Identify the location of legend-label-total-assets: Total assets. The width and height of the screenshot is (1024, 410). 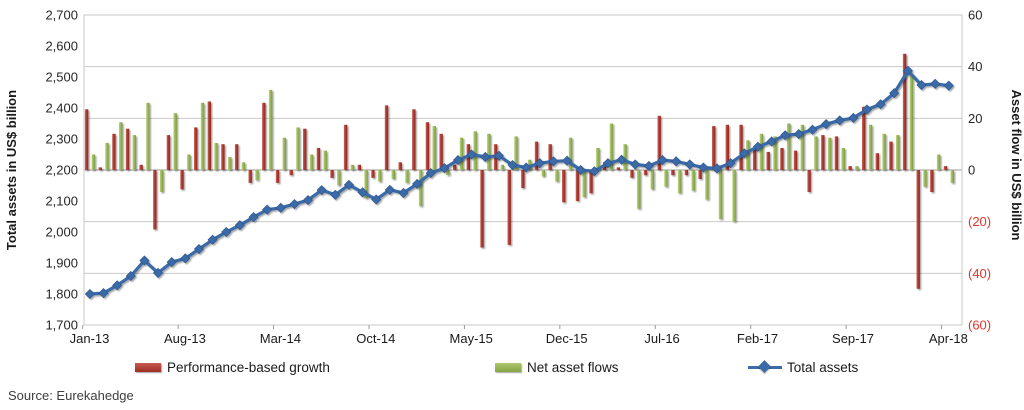
(823, 367).